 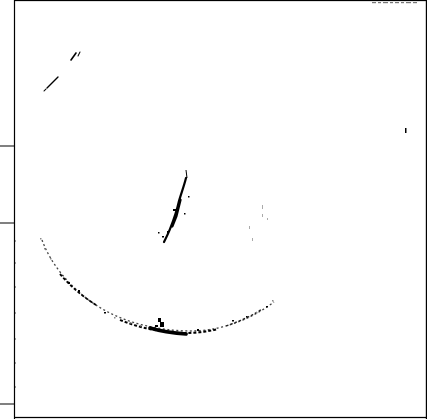 What do you see at coordinates (62, 71) in the screenshot?
I see `upper-left-strokes` at bounding box center [62, 71].